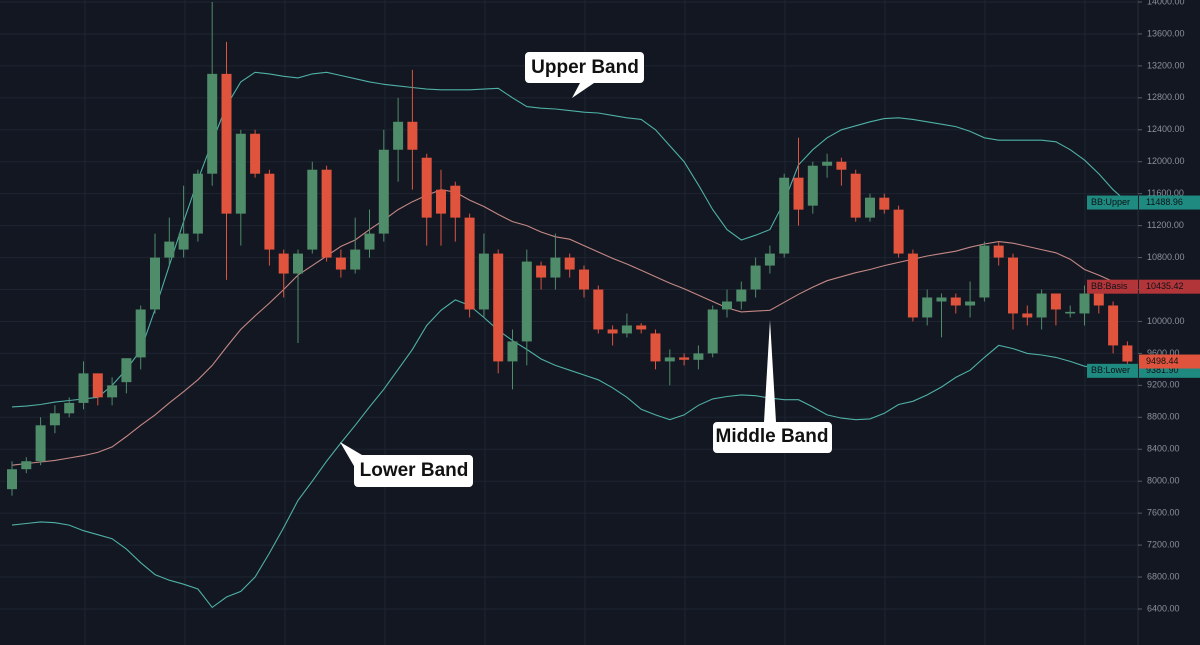  I want to click on tag-name-bg, so click(1112, 370).